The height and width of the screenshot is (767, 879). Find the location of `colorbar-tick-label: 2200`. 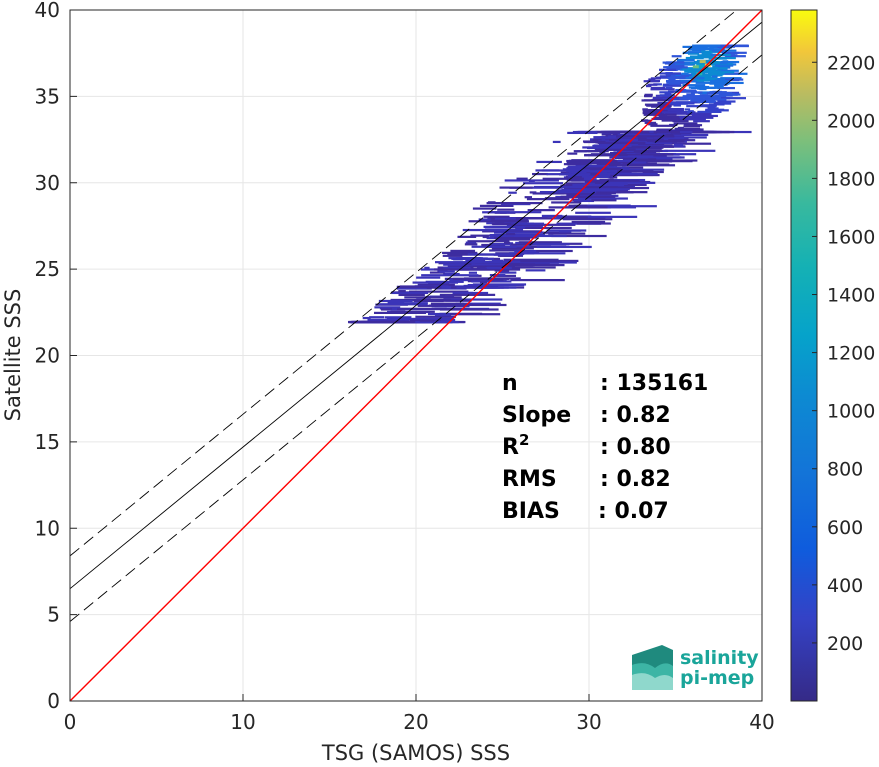

colorbar-tick-label: 2200 is located at coordinates (851, 63).